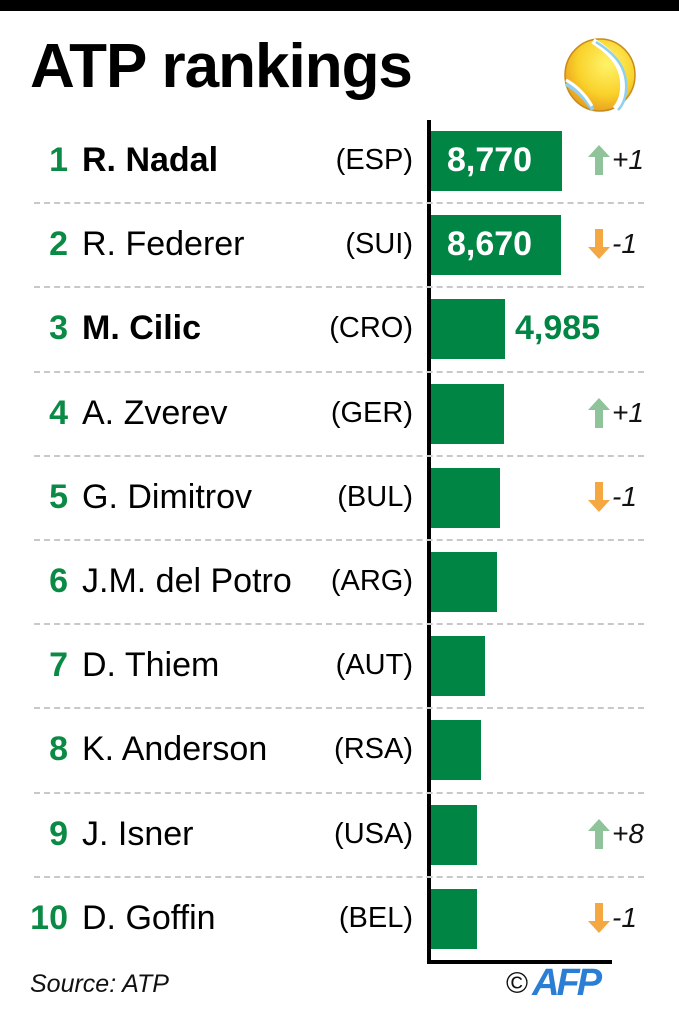 The image size is (679, 1024). Describe the element at coordinates (150, 160) in the screenshot. I see `player-name: R. Nadal` at that location.